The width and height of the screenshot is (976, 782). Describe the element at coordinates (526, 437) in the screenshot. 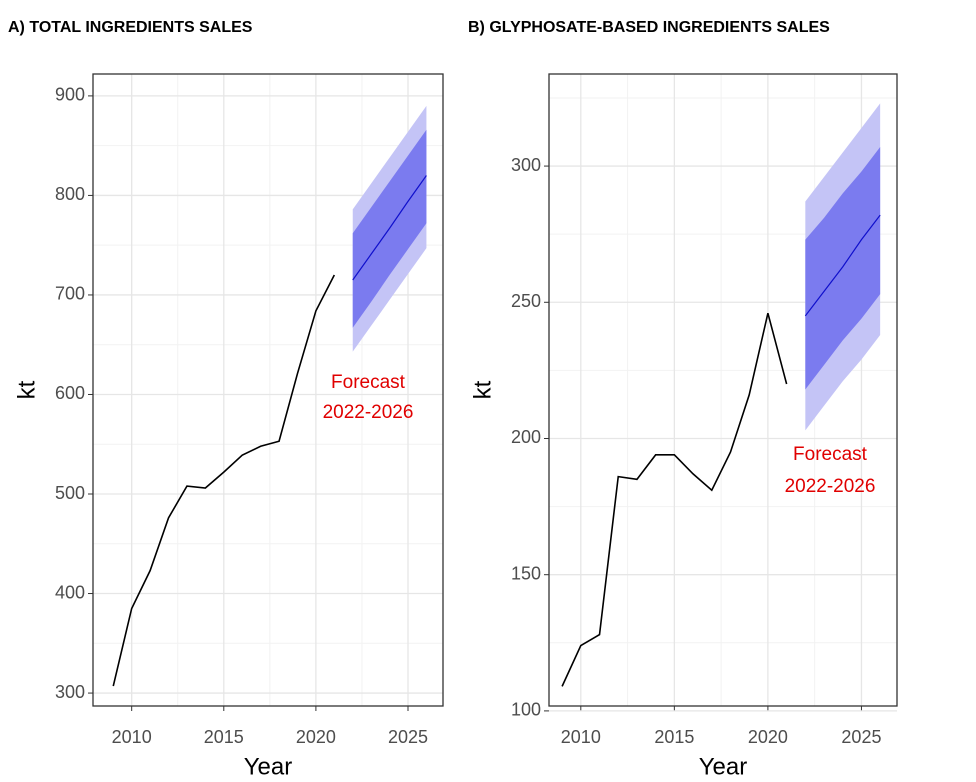

I see `y-tick-label: 200` at that location.